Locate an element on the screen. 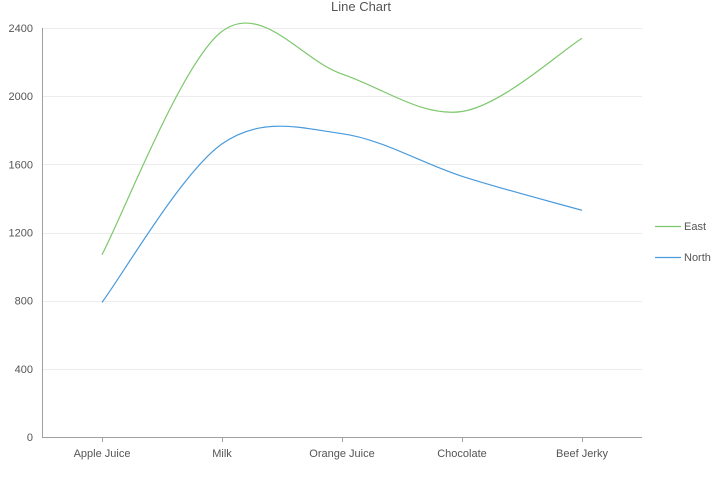 This screenshot has height=477, width=717. chart-title: Line Chart is located at coordinates (361, 7).